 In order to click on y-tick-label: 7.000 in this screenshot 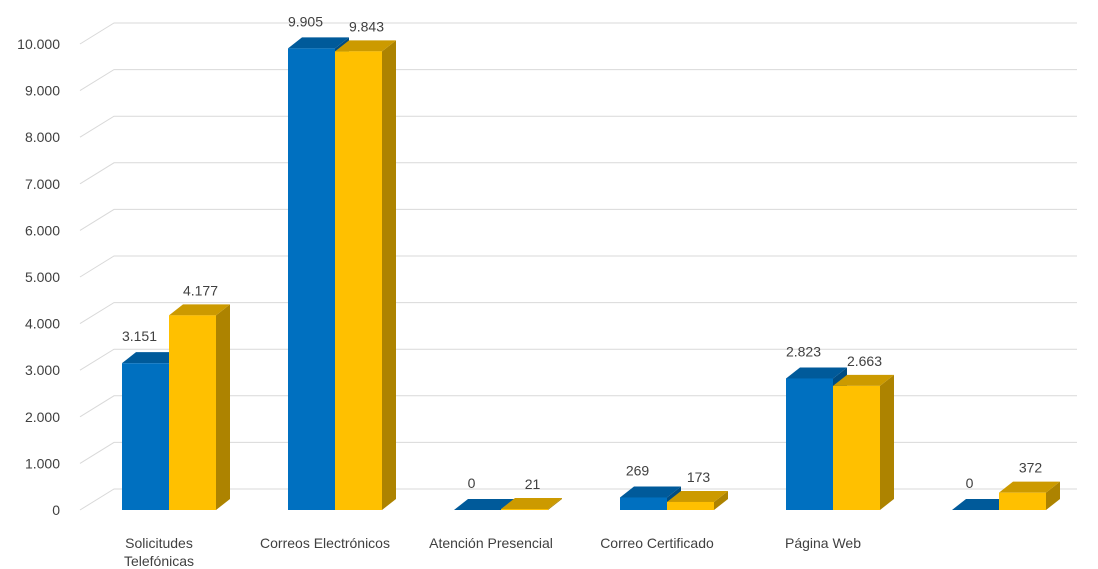, I will do `click(42, 184)`.